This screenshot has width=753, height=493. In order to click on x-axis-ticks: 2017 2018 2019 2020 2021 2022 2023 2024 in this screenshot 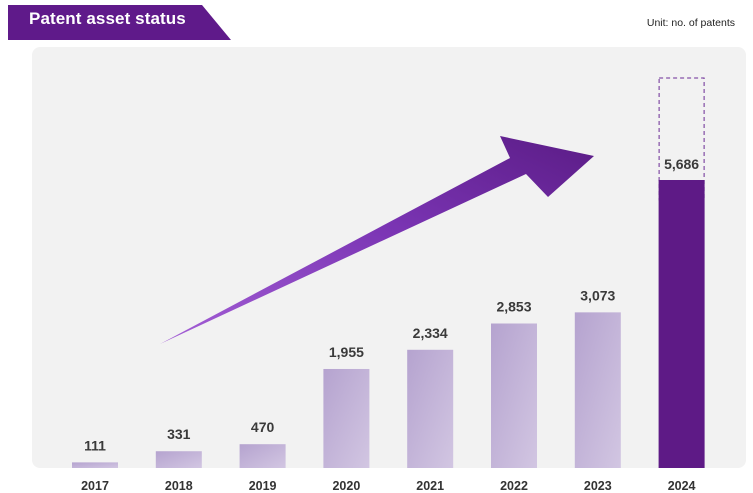, I will do `click(388, 486)`.